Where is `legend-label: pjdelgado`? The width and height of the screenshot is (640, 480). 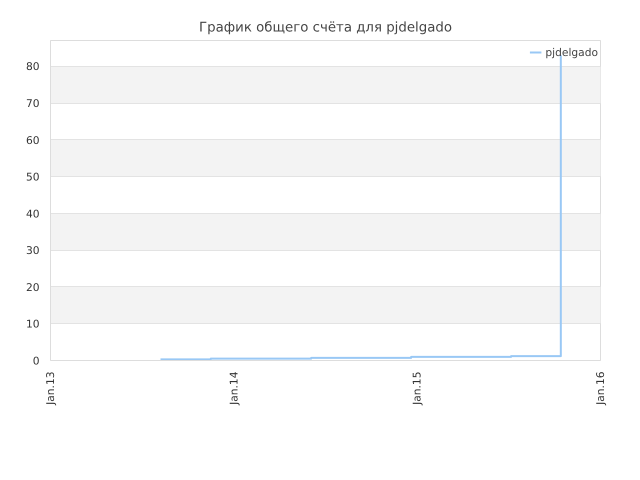 legend-label: pjdelgado is located at coordinates (571, 52).